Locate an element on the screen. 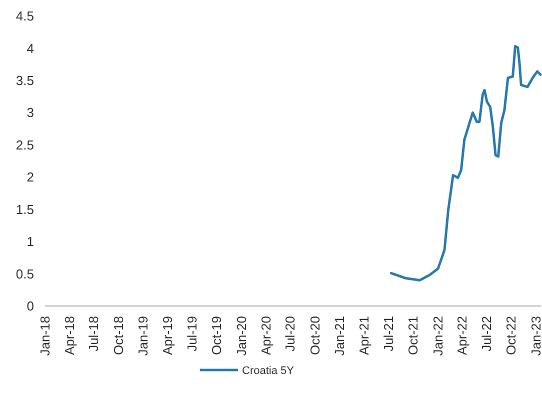 The image size is (542, 402). x-tick-label: Oct-21 is located at coordinates (413, 336).